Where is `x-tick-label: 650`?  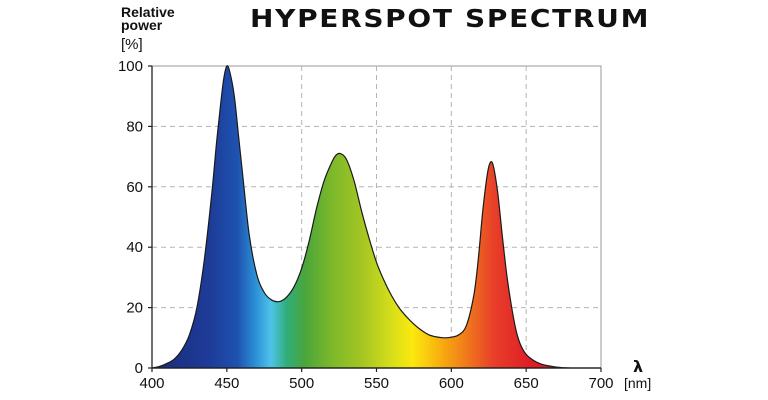 x-tick-label: 650 is located at coordinates (526, 383).